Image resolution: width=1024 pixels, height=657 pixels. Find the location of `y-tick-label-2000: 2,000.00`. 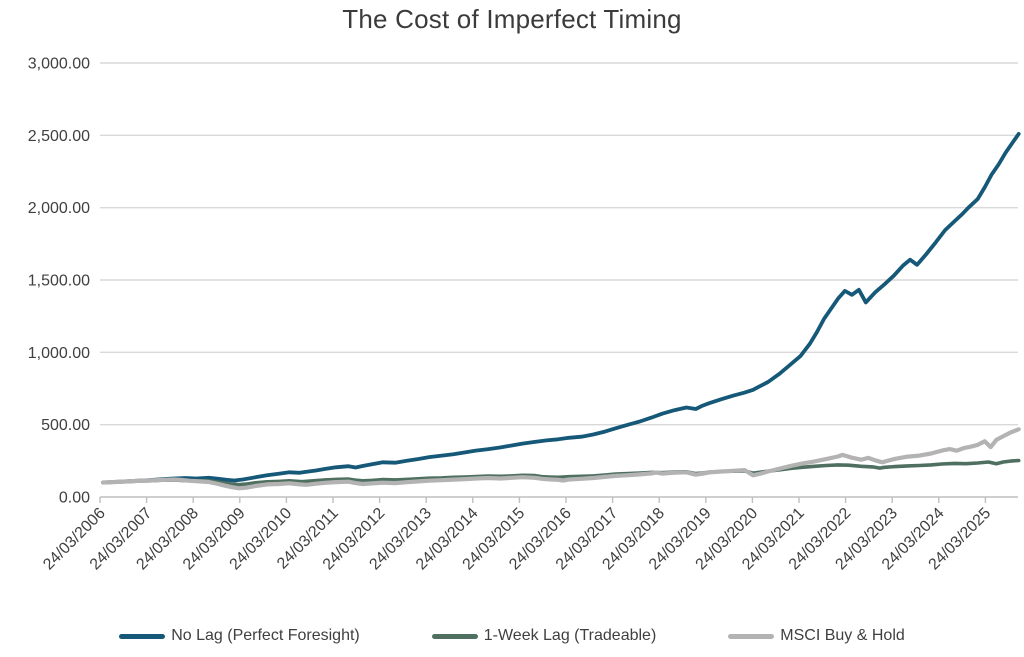

y-tick-label-2000: 2,000.00 is located at coordinates (59, 208).